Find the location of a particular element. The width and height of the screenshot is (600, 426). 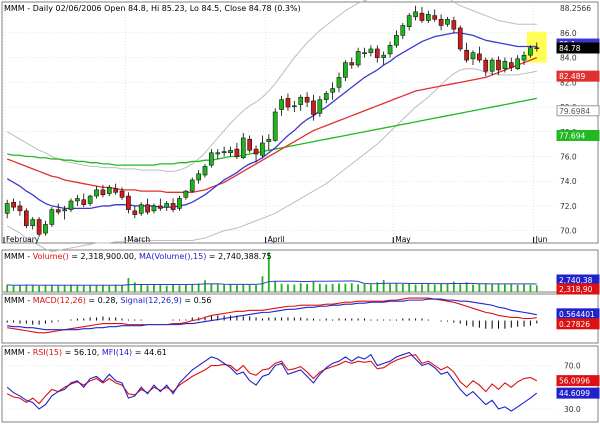

volume-header-part: = 2,740,388.75 is located at coordinates (238, 256).